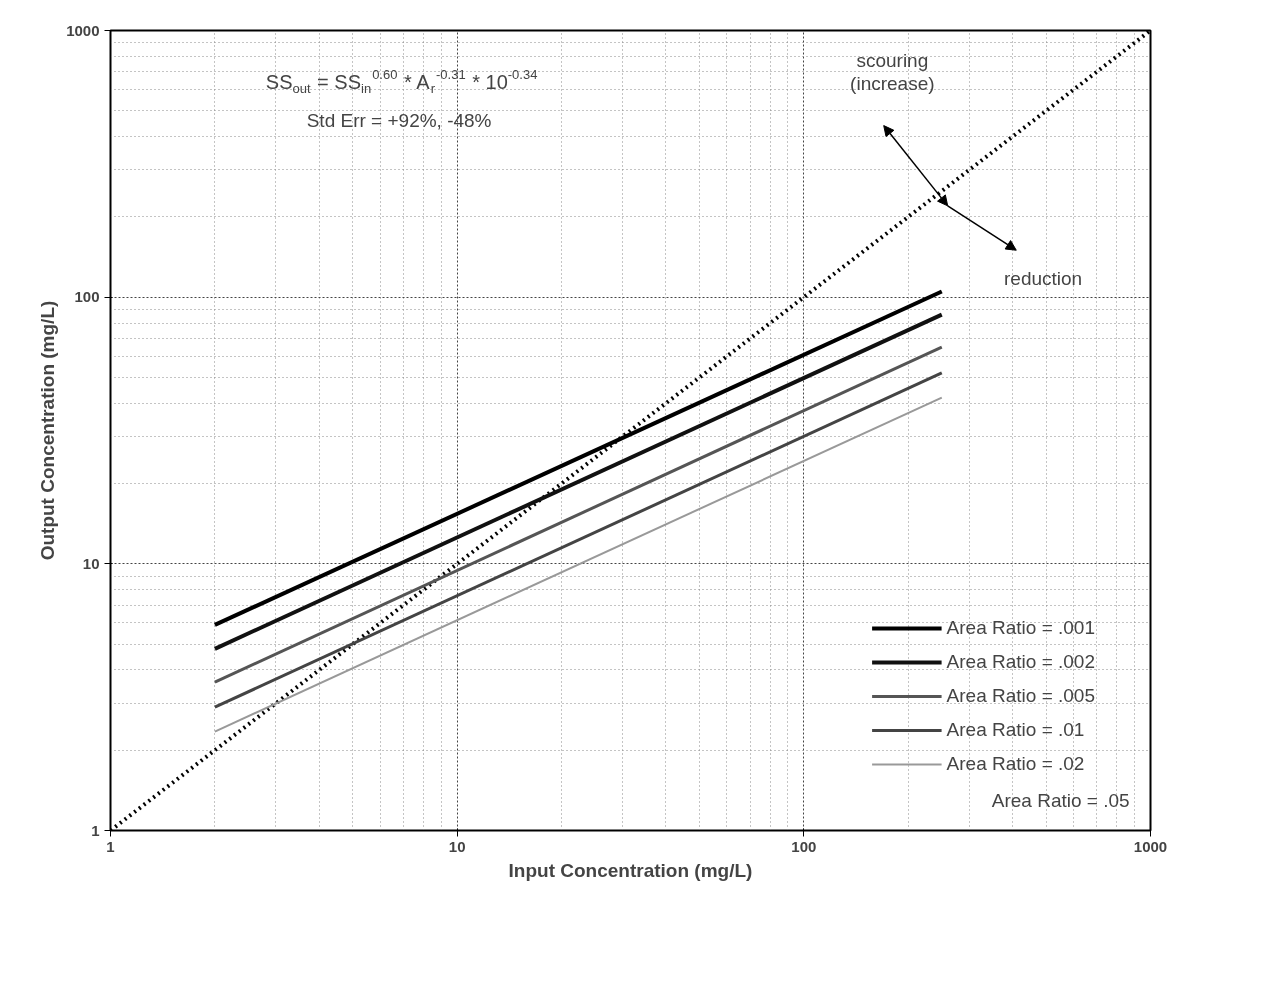 This screenshot has height=983, width=1261. What do you see at coordinates (1020, 696) in the screenshot?
I see `legend-label: Area Ratio = .005` at bounding box center [1020, 696].